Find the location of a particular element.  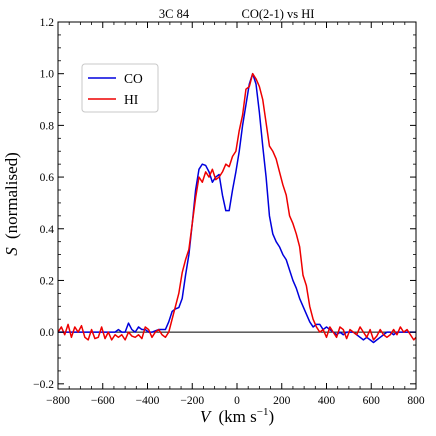

y-tick-label: −0.2 is located at coordinates (43, 385).